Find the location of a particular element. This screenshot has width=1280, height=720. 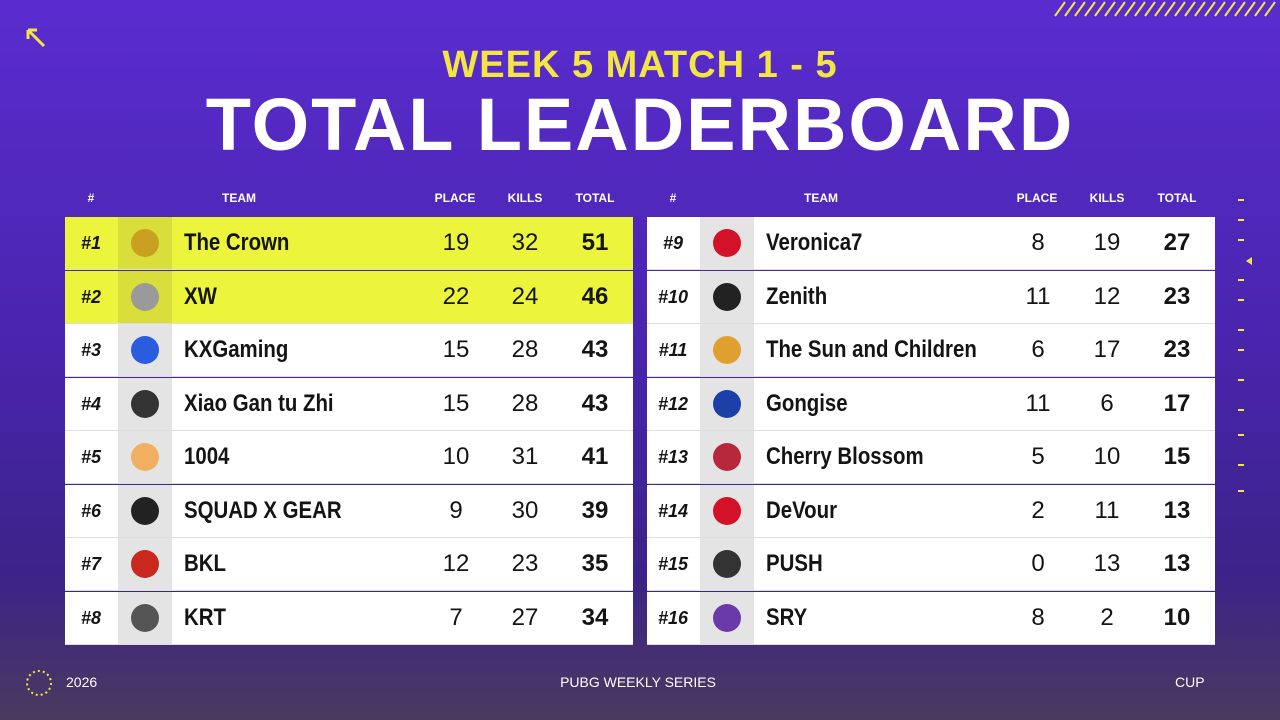

team-name: SQUAD X GEAR is located at coordinates (263, 510).